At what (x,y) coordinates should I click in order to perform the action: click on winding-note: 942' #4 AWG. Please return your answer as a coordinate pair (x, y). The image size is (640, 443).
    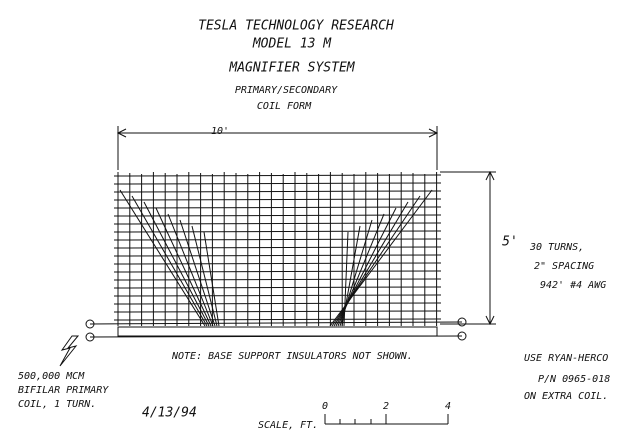
    Looking at the image, I should click on (573, 285).